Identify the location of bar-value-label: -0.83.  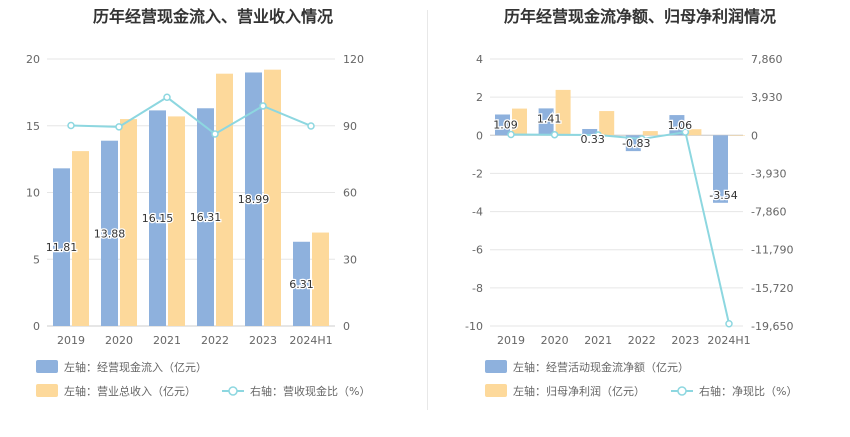
(636, 143).